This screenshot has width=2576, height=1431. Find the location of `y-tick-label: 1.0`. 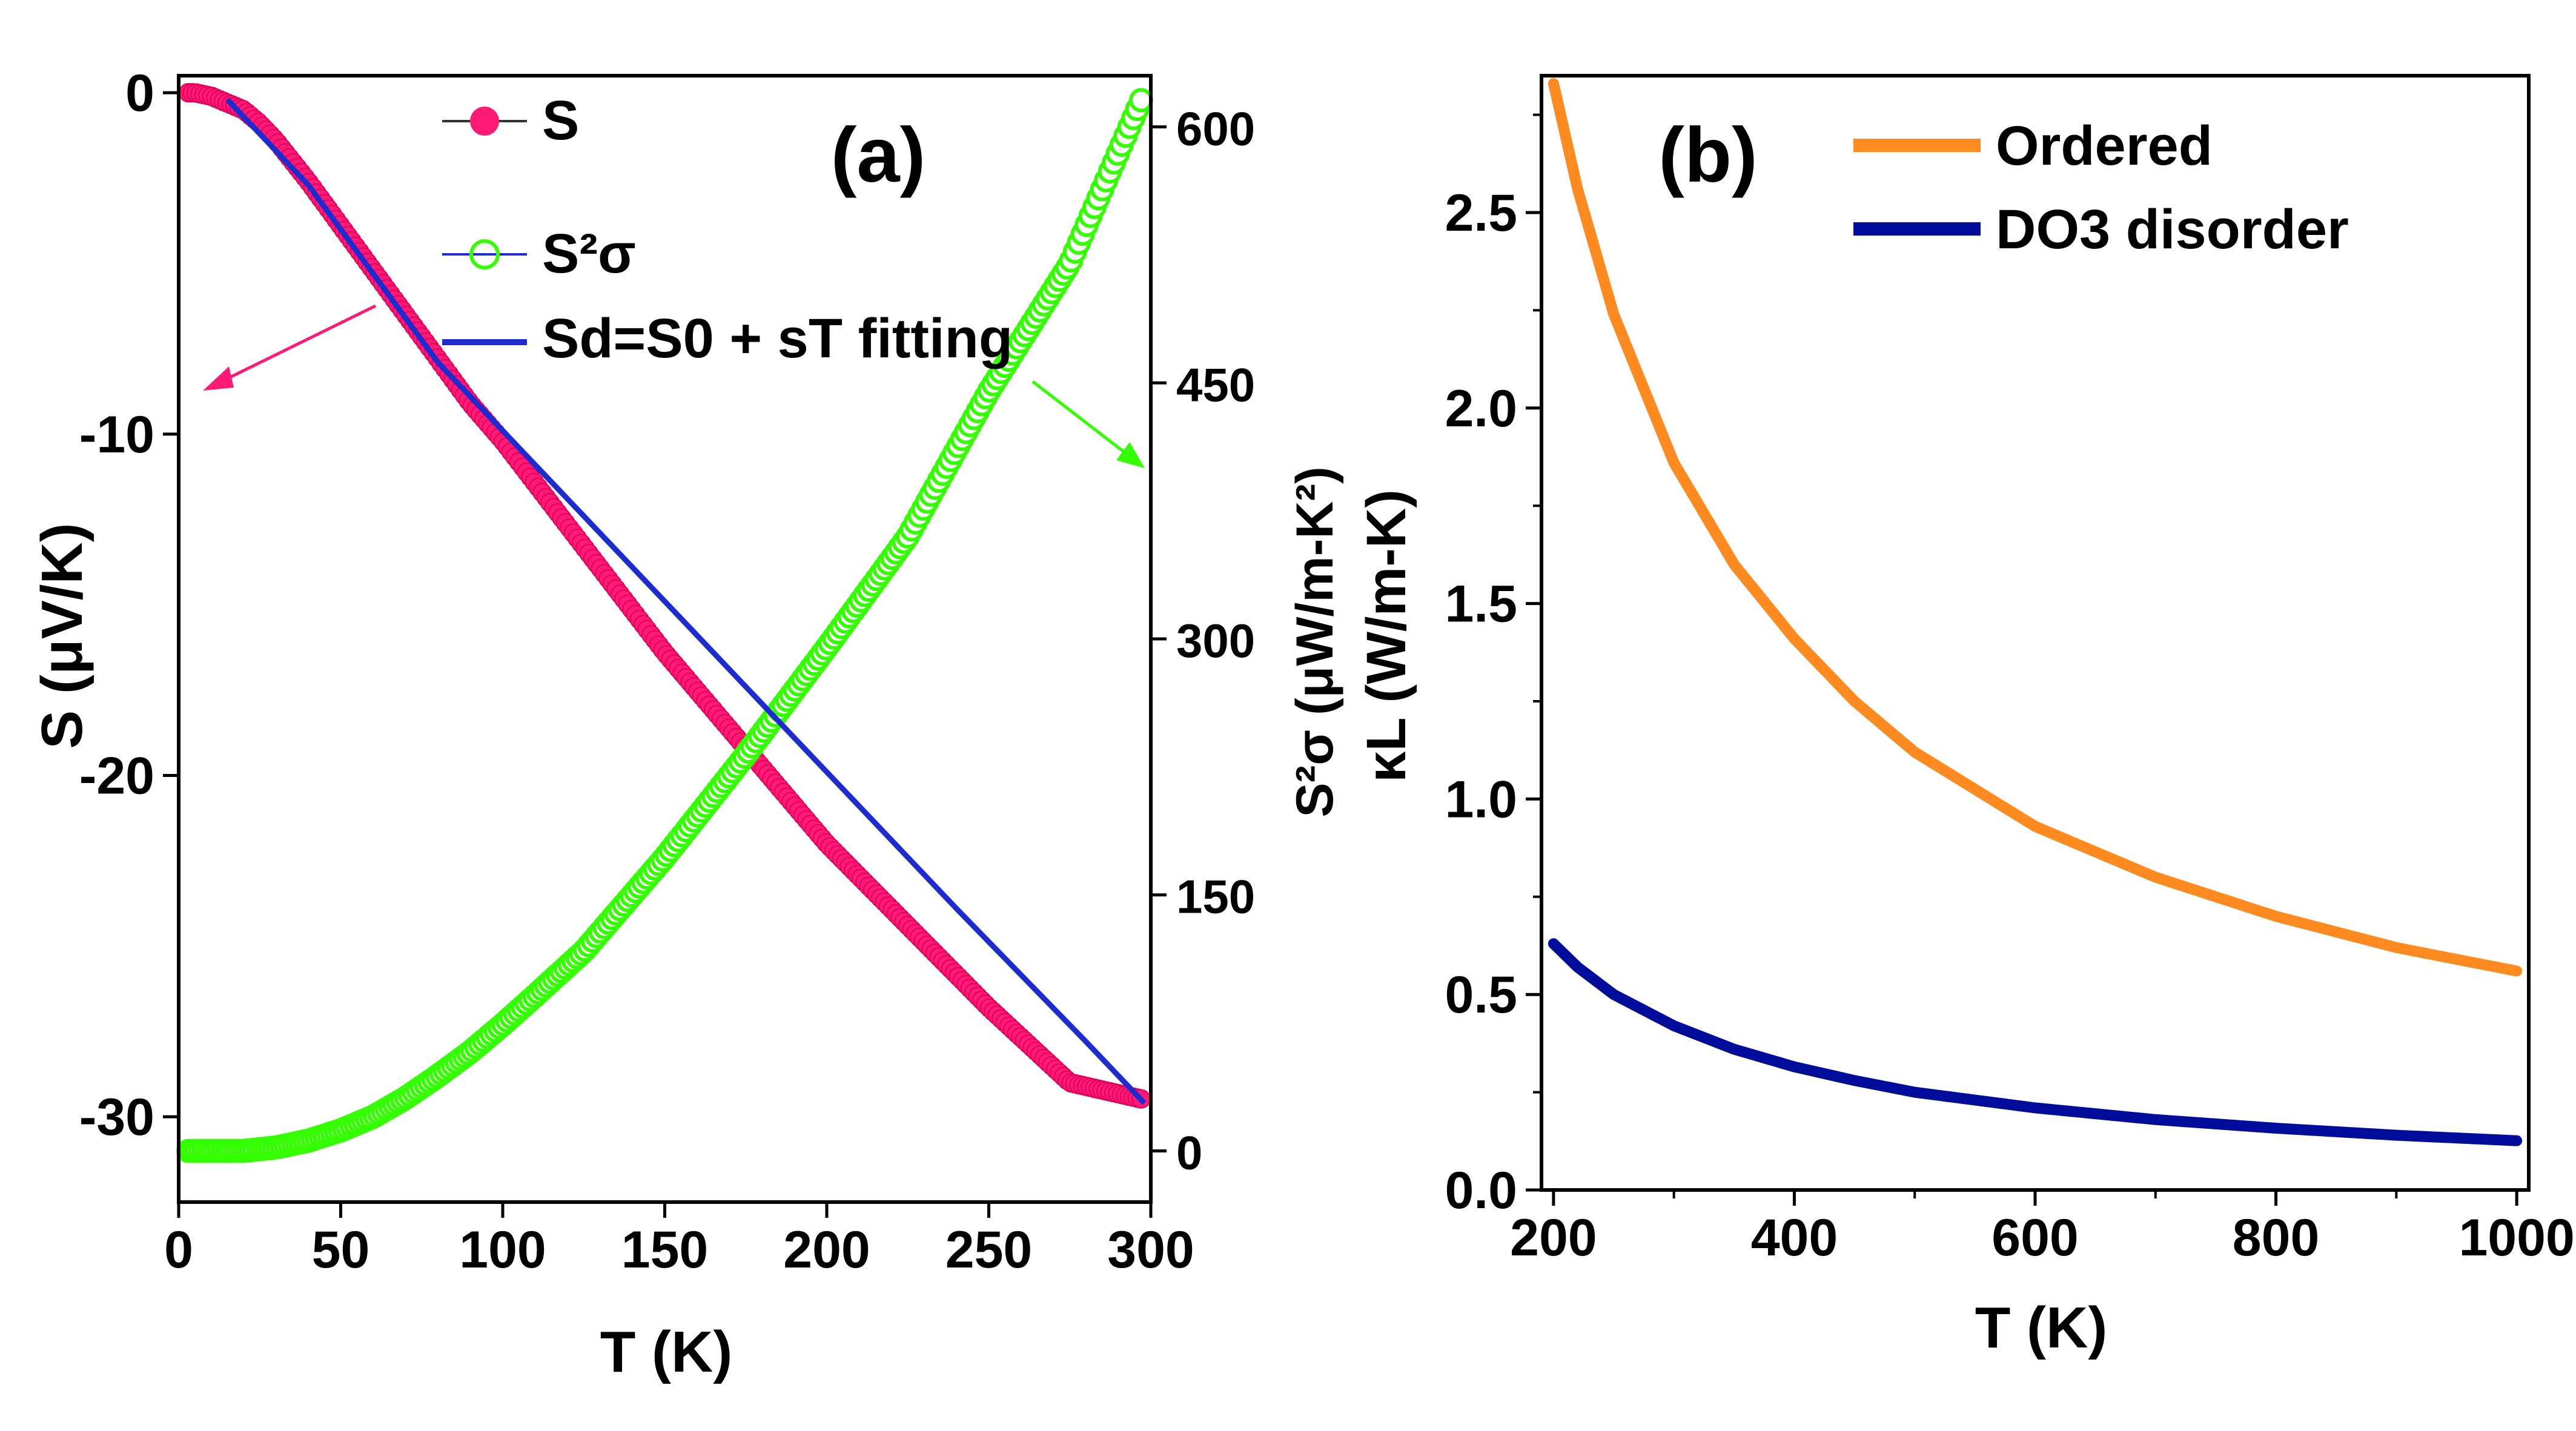

y-tick-label: 1.0 is located at coordinates (1481, 799).